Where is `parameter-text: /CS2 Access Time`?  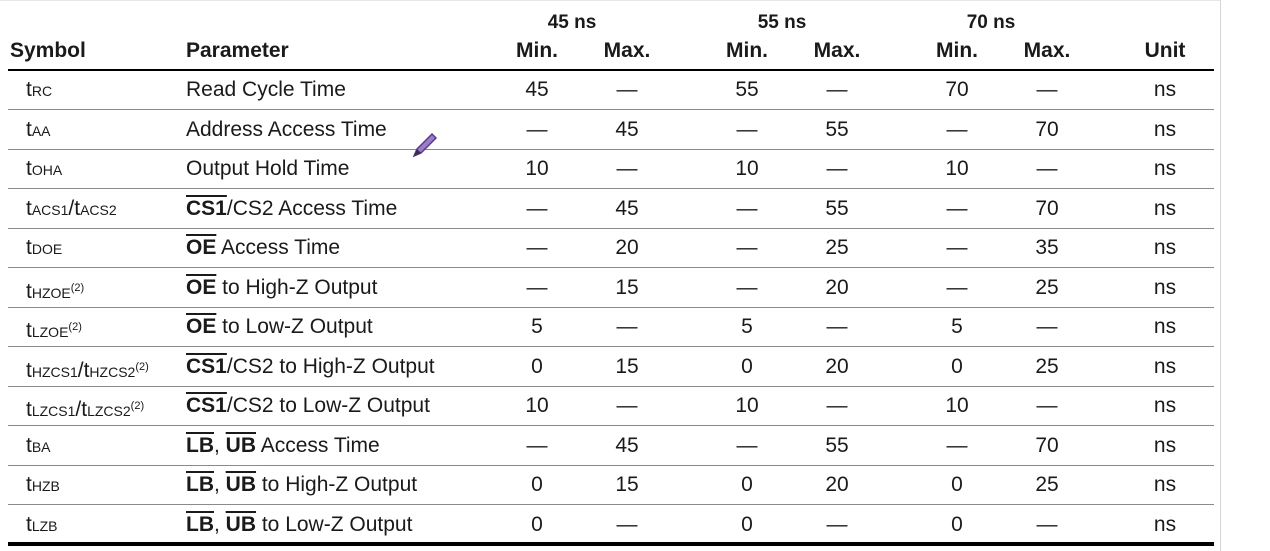 parameter-text: /CS2 Access Time is located at coordinates (312, 208).